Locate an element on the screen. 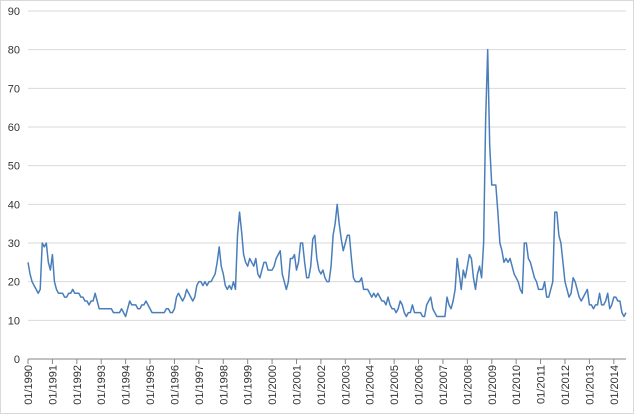  y-tick-label: 40 is located at coordinates (14, 205).